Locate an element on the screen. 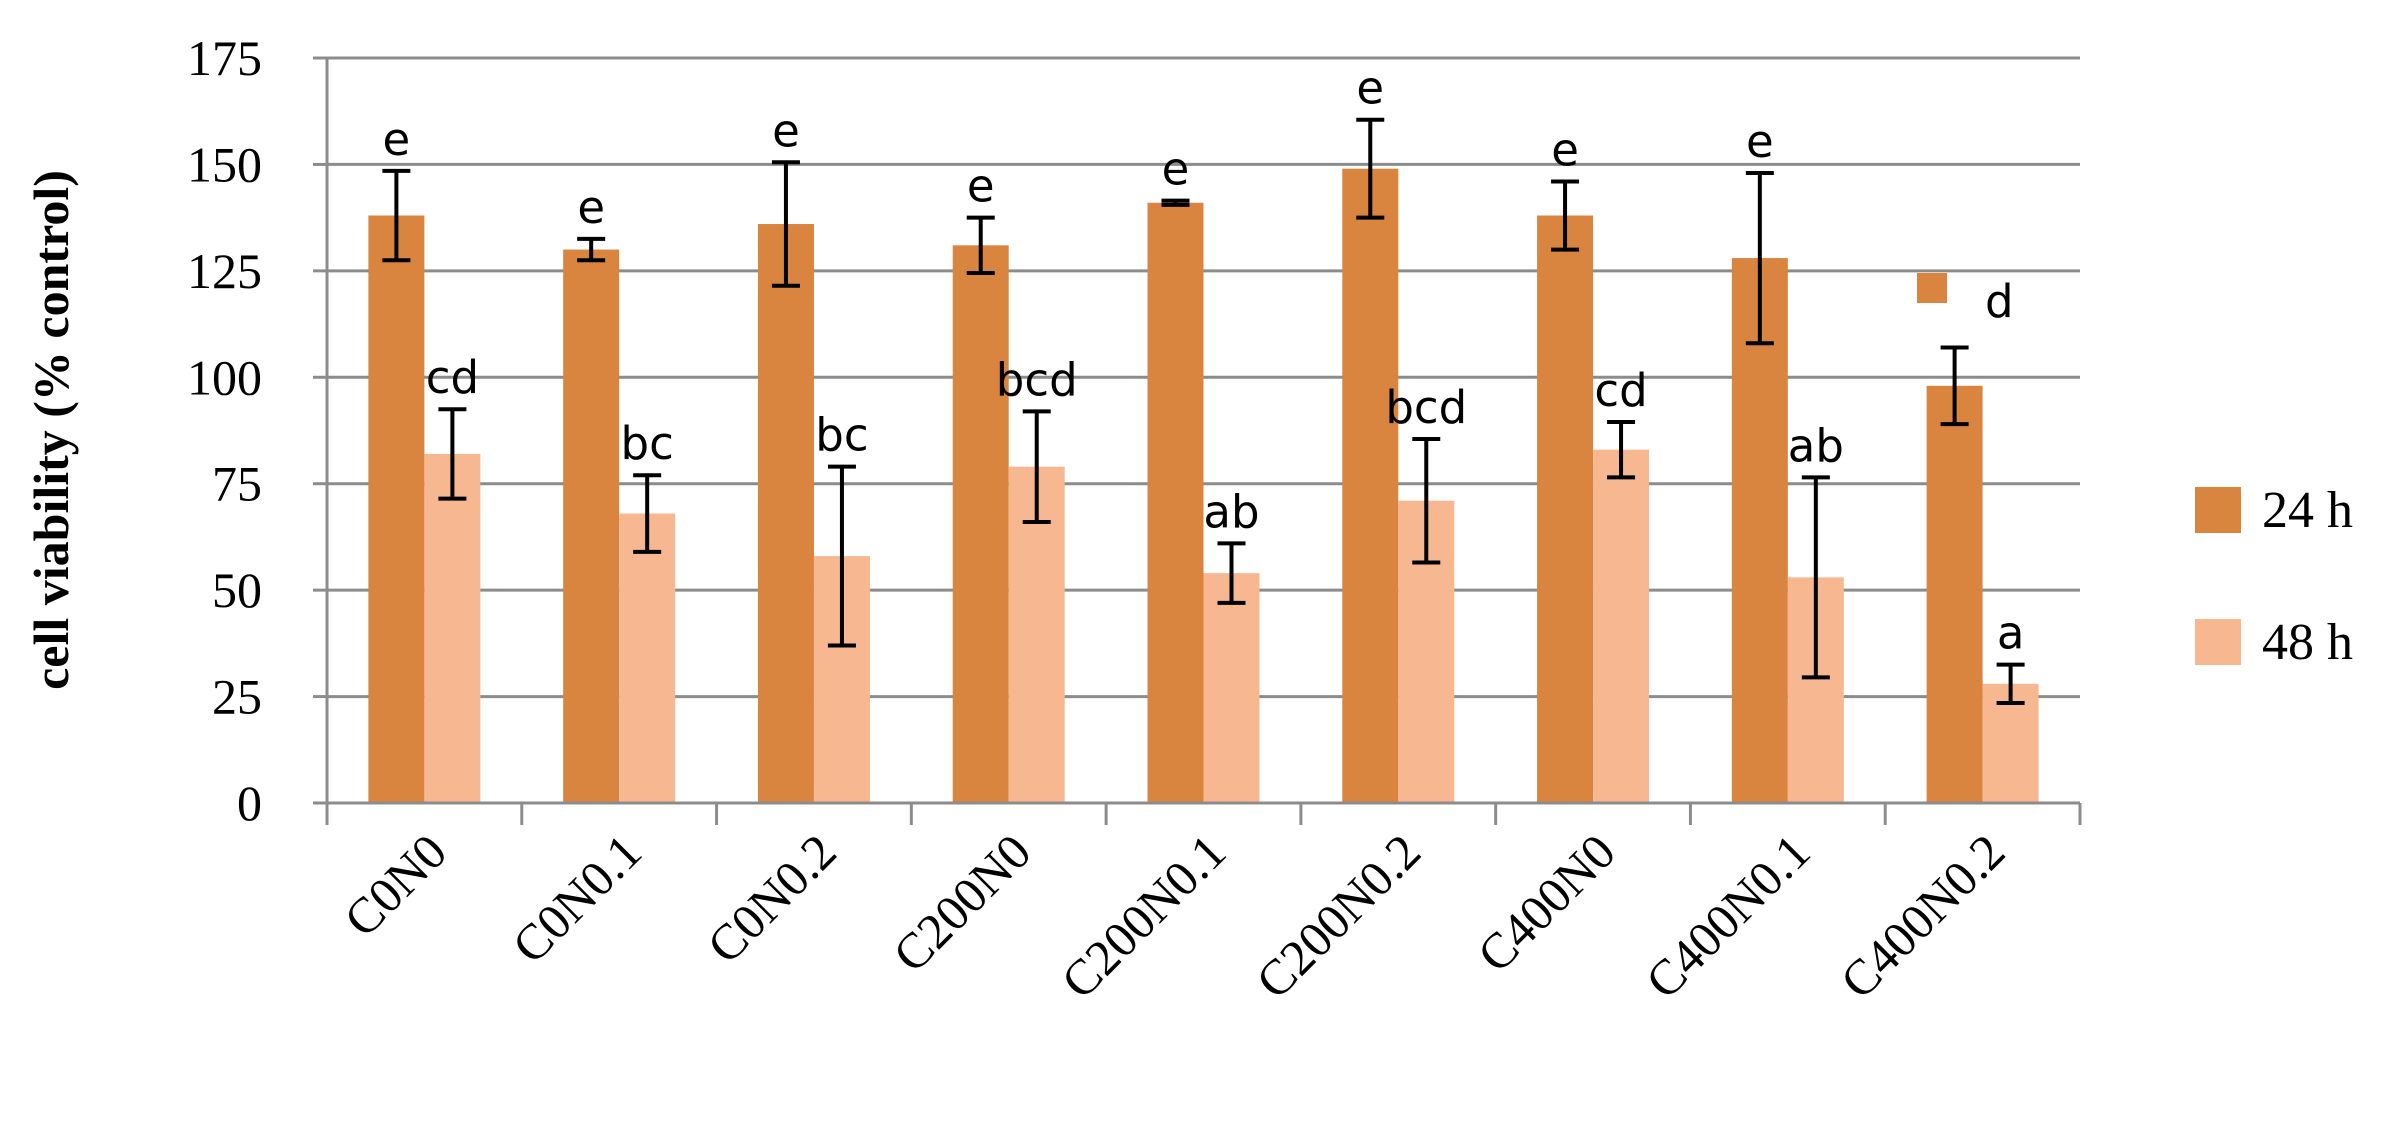  x-tick-label: C200N0.2 is located at coordinates (1338, 916).